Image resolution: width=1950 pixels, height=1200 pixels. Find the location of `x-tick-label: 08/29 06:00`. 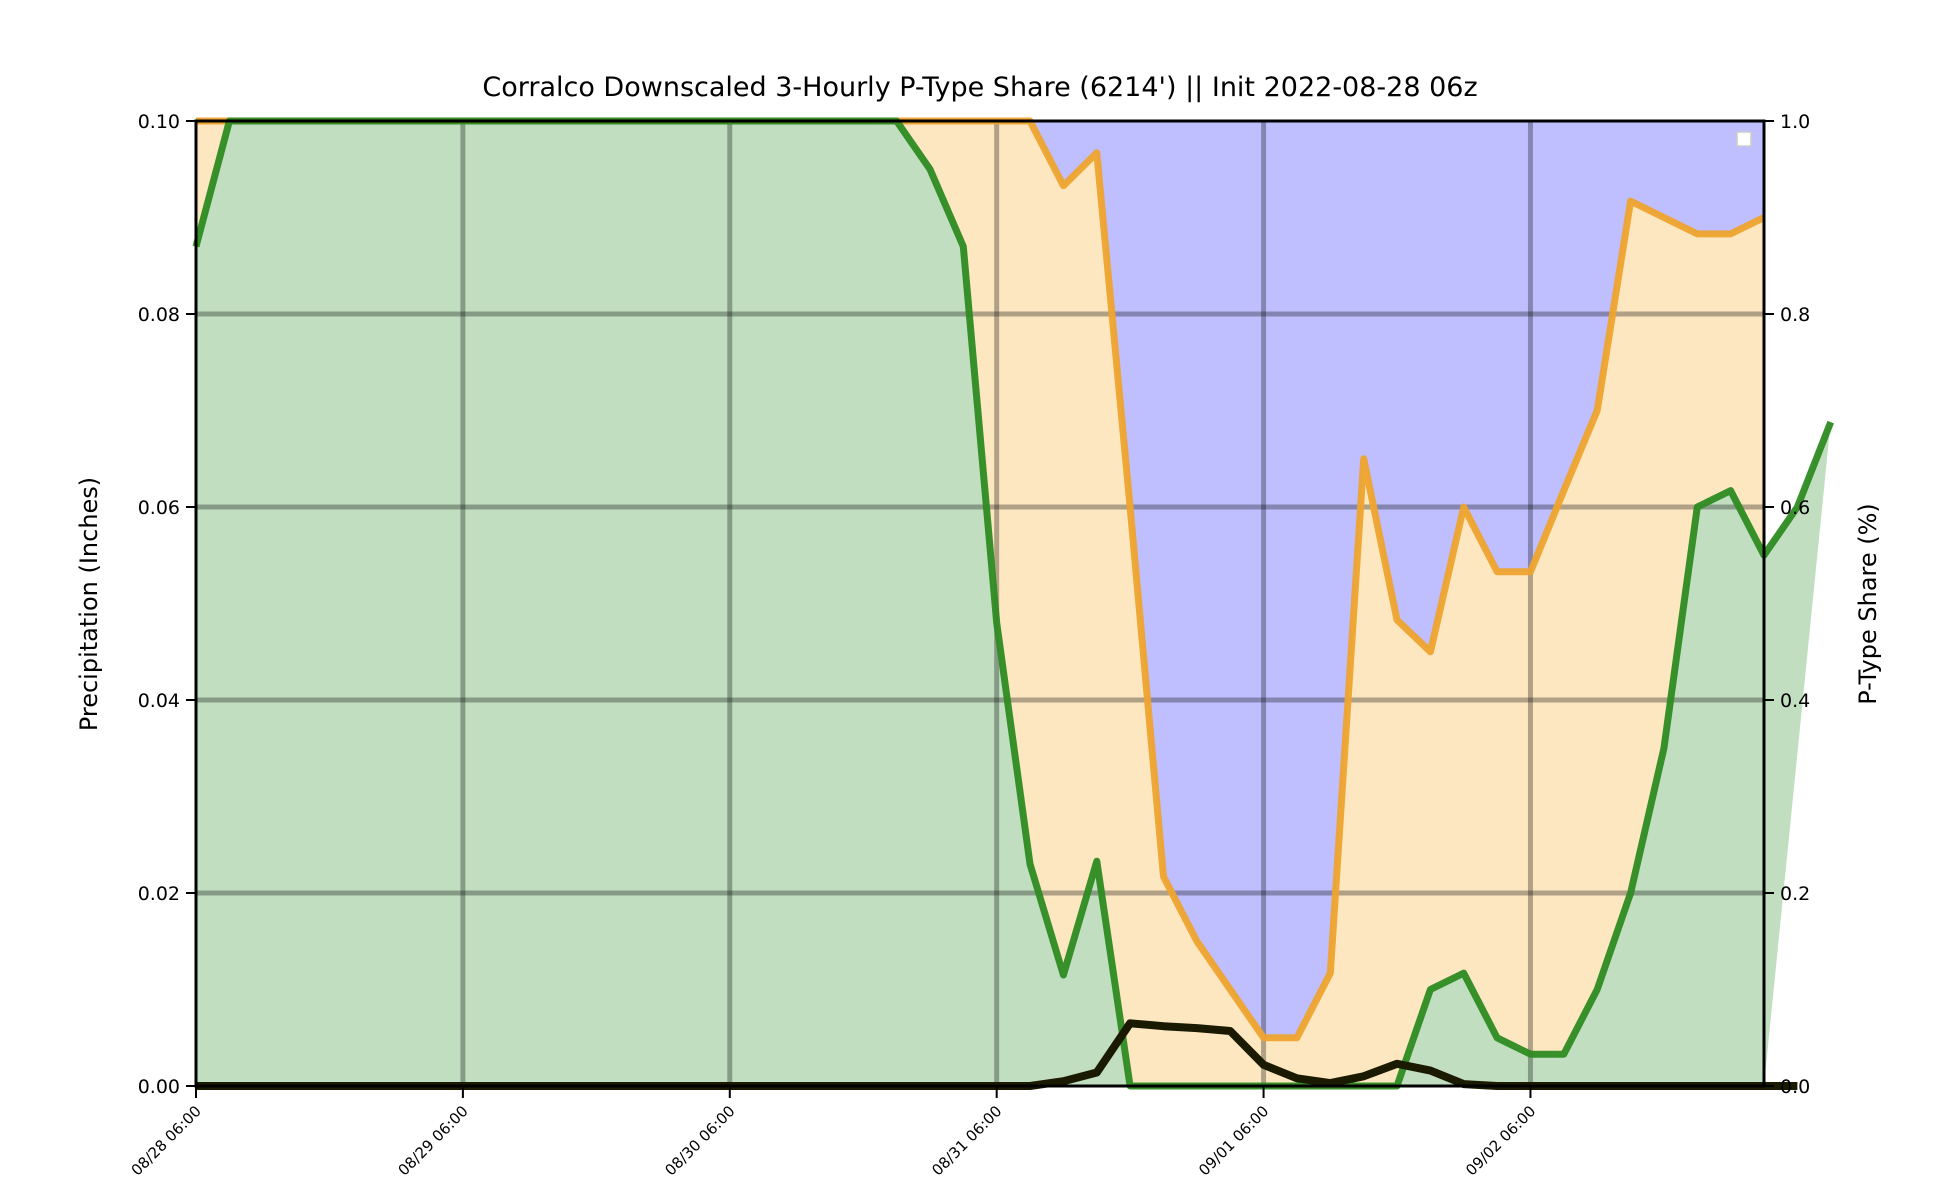

x-tick-label: 08/29 06:00 is located at coordinates (432, 1140).